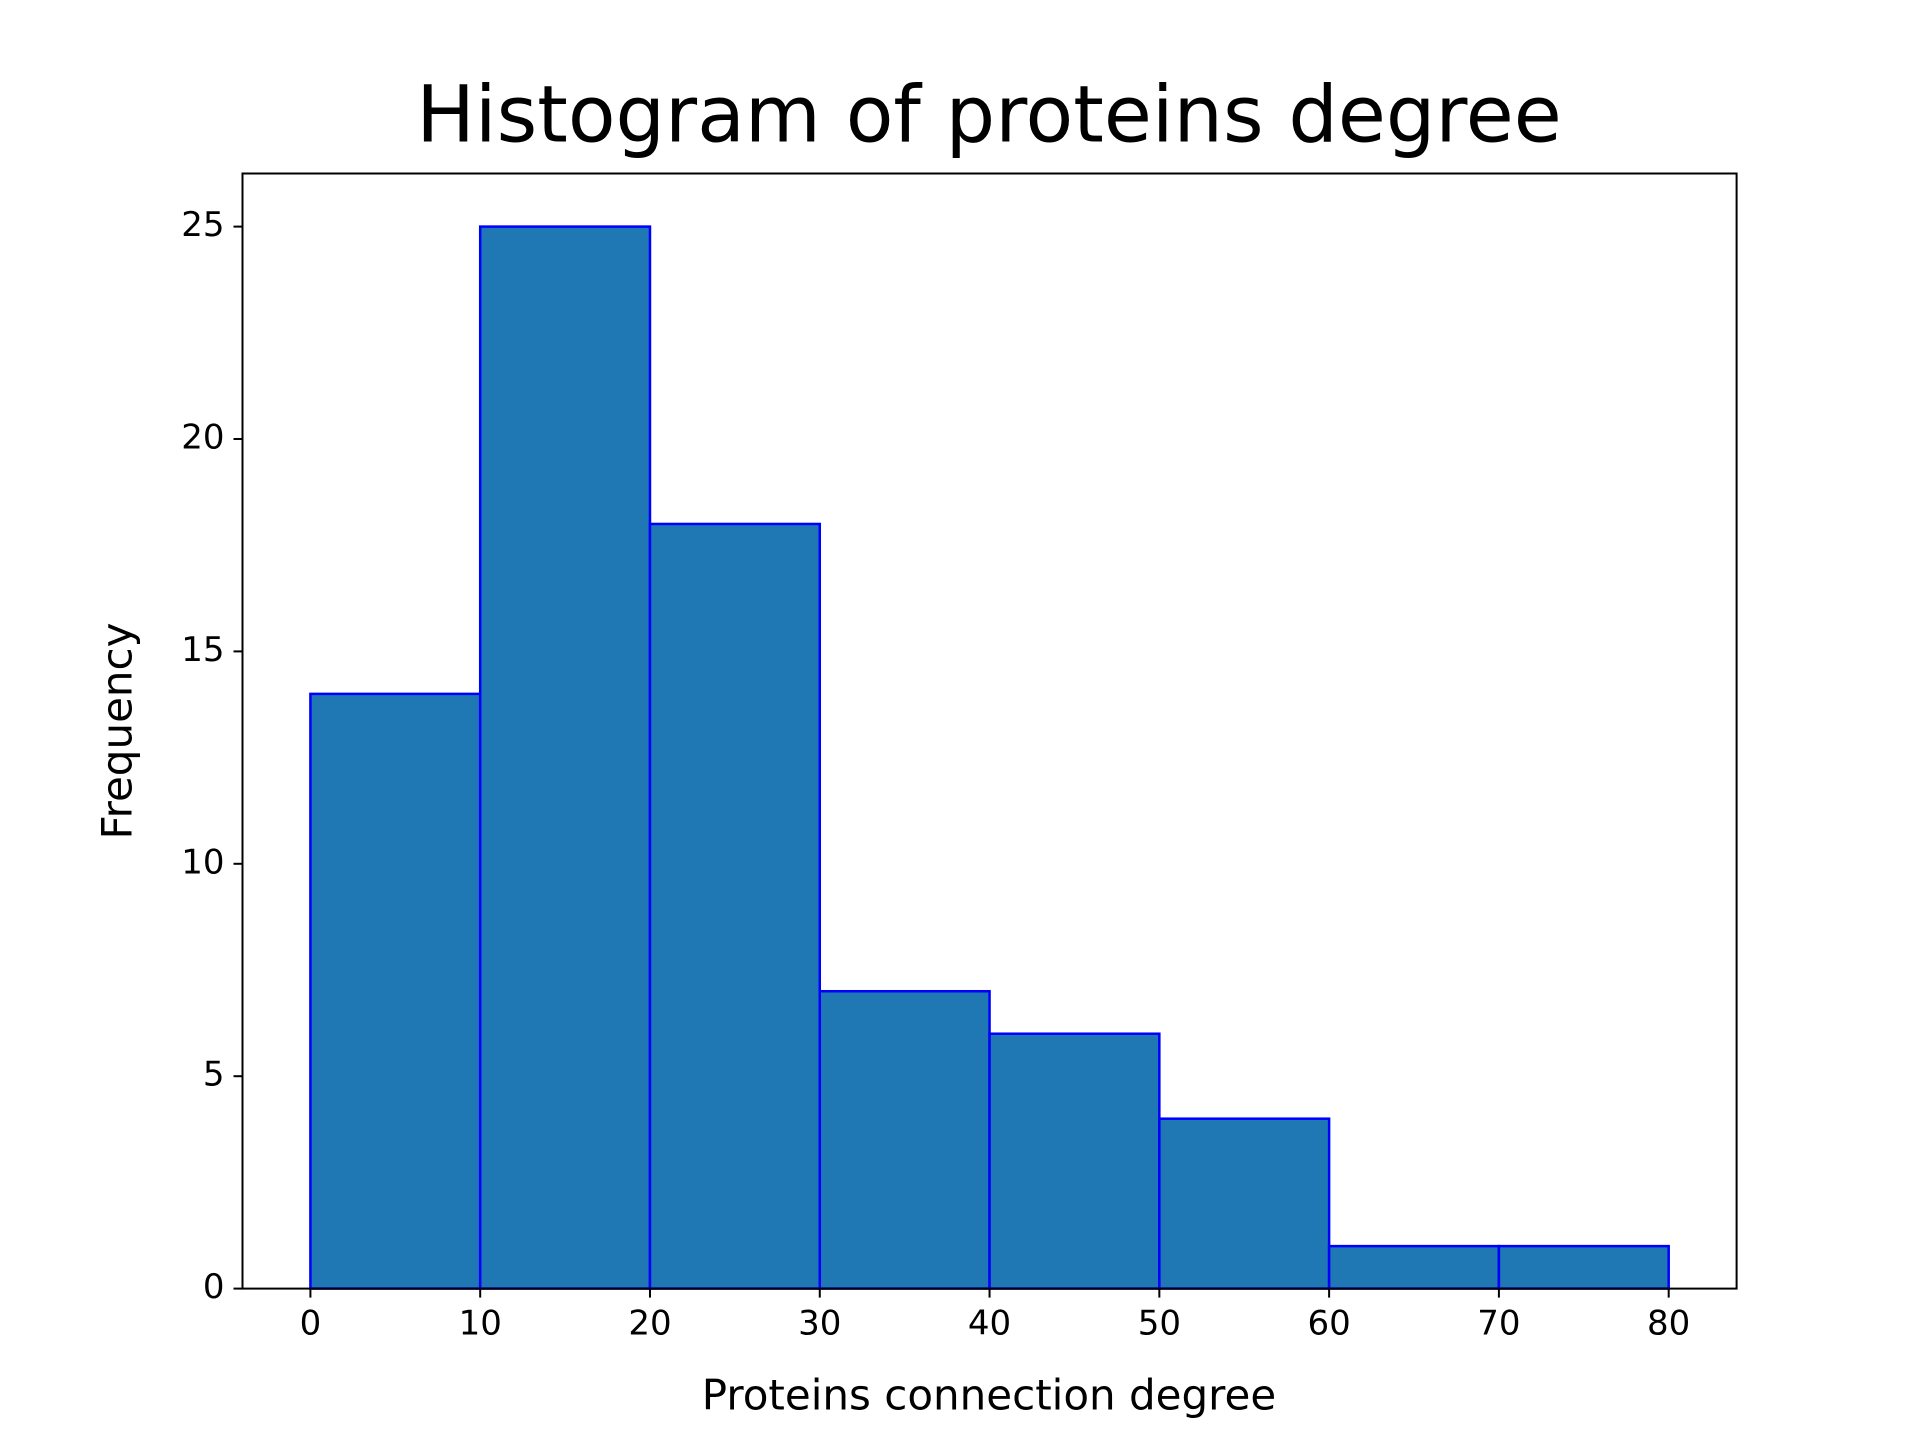 This screenshot has width=1920, height=1440. What do you see at coordinates (989, 1395) in the screenshot?
I see `x-axis-label: Proteins connection degree` at bounding box center [989, 1395].